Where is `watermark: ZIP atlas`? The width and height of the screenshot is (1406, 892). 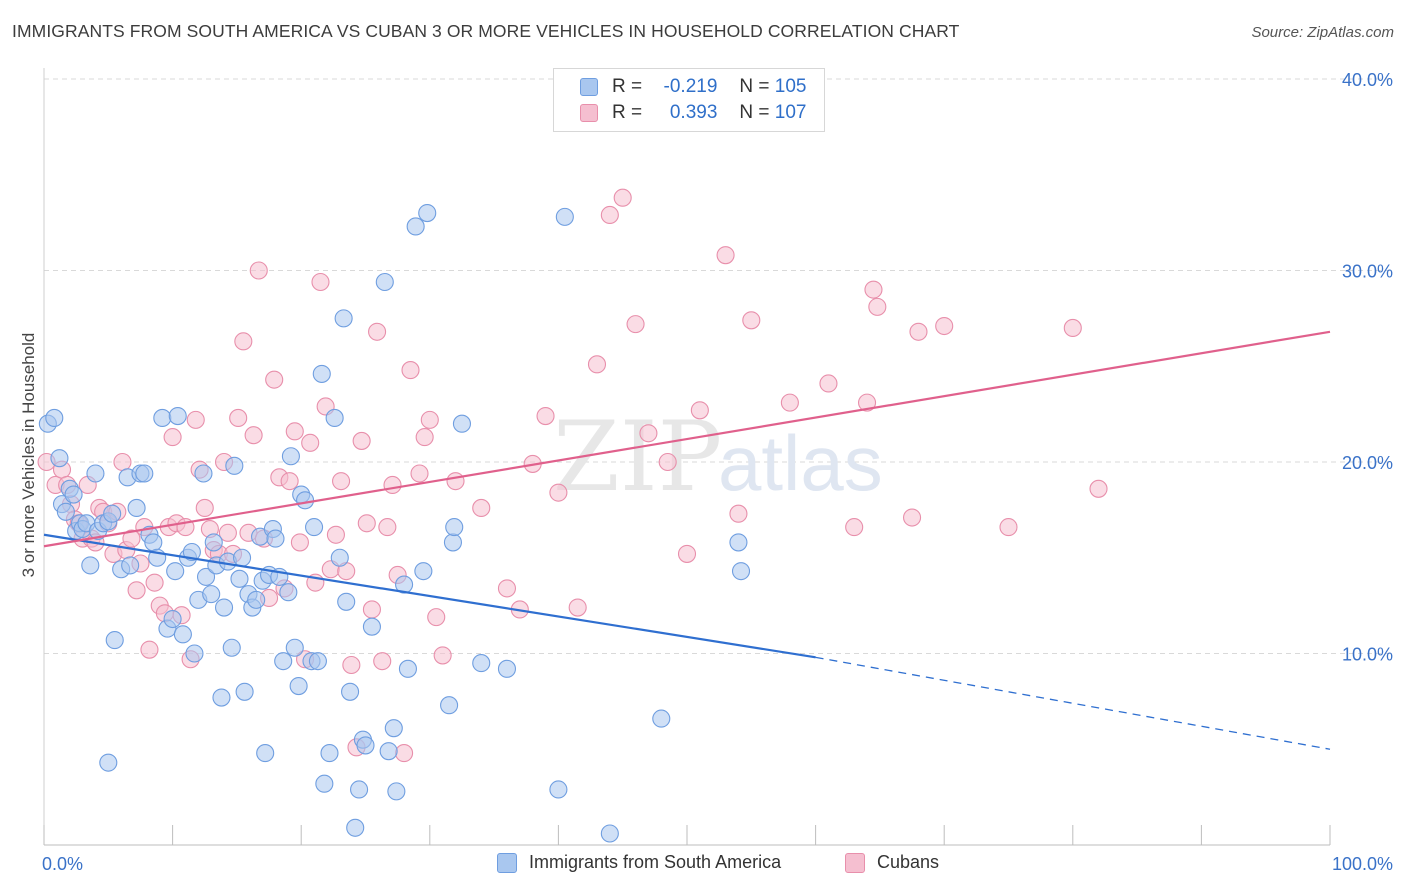 watermark: ZIP atlas is located at coordinates (718, 457).